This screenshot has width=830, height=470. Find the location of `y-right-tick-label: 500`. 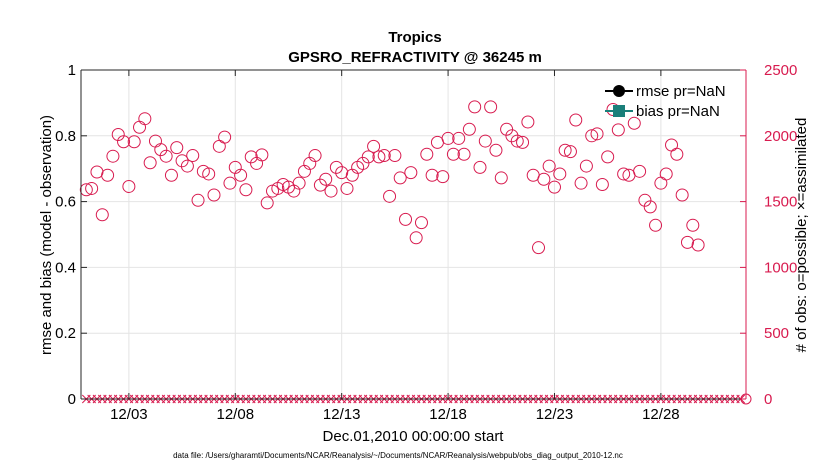

y-right-tick-label: 500 is located at coordinates (776, 333).